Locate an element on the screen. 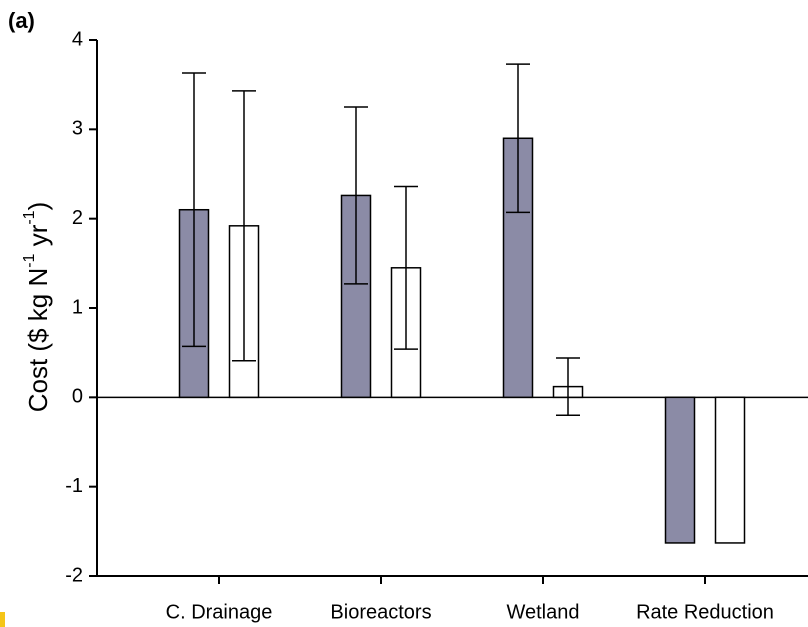  y-label-part: ) is located at coordinates (38, 206).